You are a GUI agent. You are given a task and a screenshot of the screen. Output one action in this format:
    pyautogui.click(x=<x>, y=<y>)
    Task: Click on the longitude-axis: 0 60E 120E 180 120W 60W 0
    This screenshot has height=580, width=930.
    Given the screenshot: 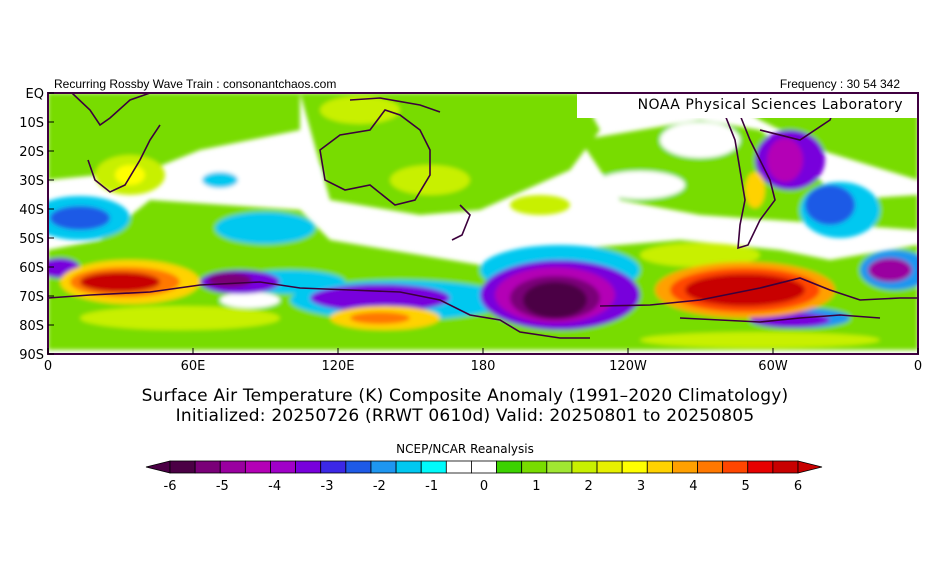 What is the action you would take?
    pyautogui.click(x=483, y=361)
    